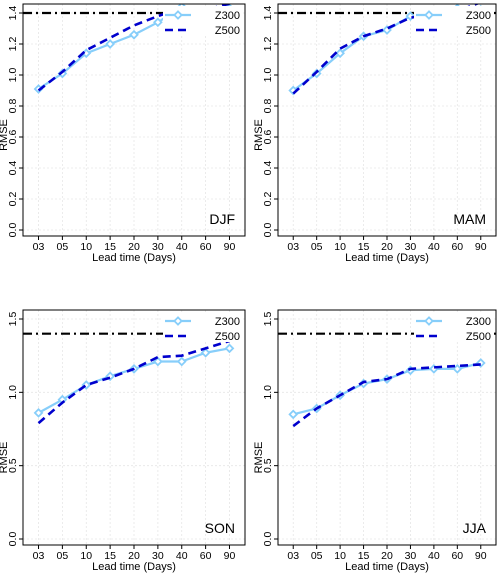  What do you see at coordinates (475, 528) in the screenshot?
I see `season-label: JJA` at bounding box center [475, 528].